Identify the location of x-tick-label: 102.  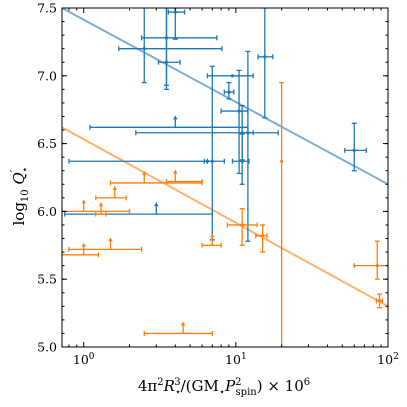
(388, 359).